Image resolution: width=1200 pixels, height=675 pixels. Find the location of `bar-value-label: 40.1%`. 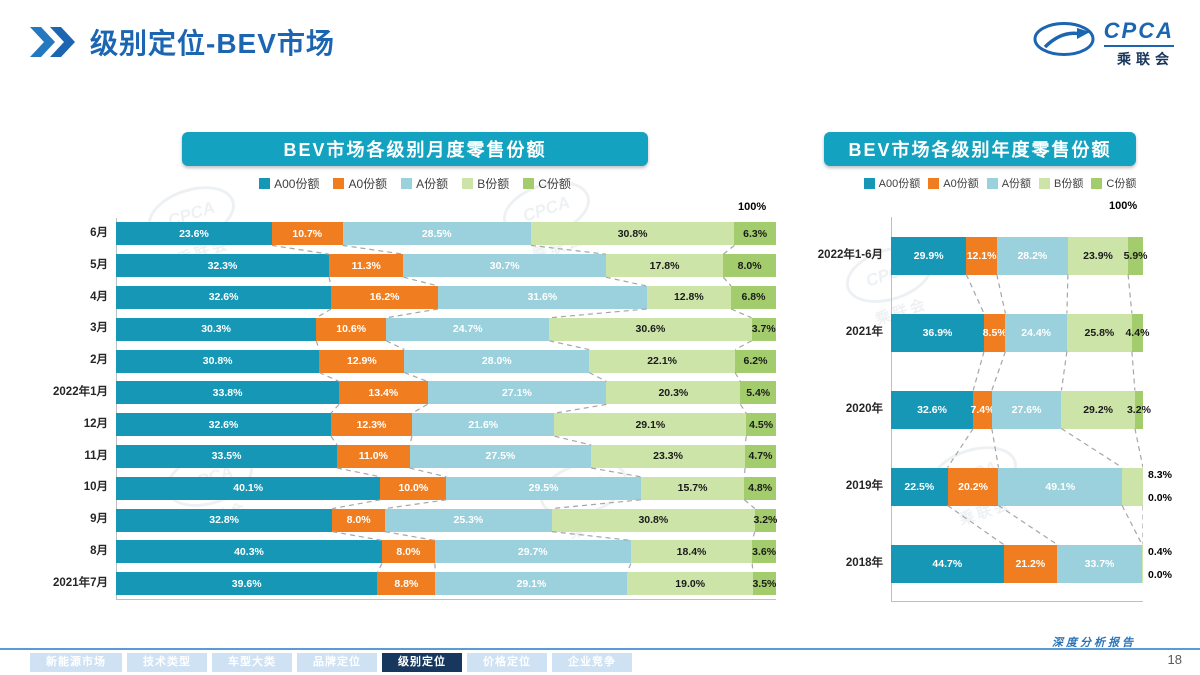

bar-value-label: 40.1% is located at coordinates (248, 488).